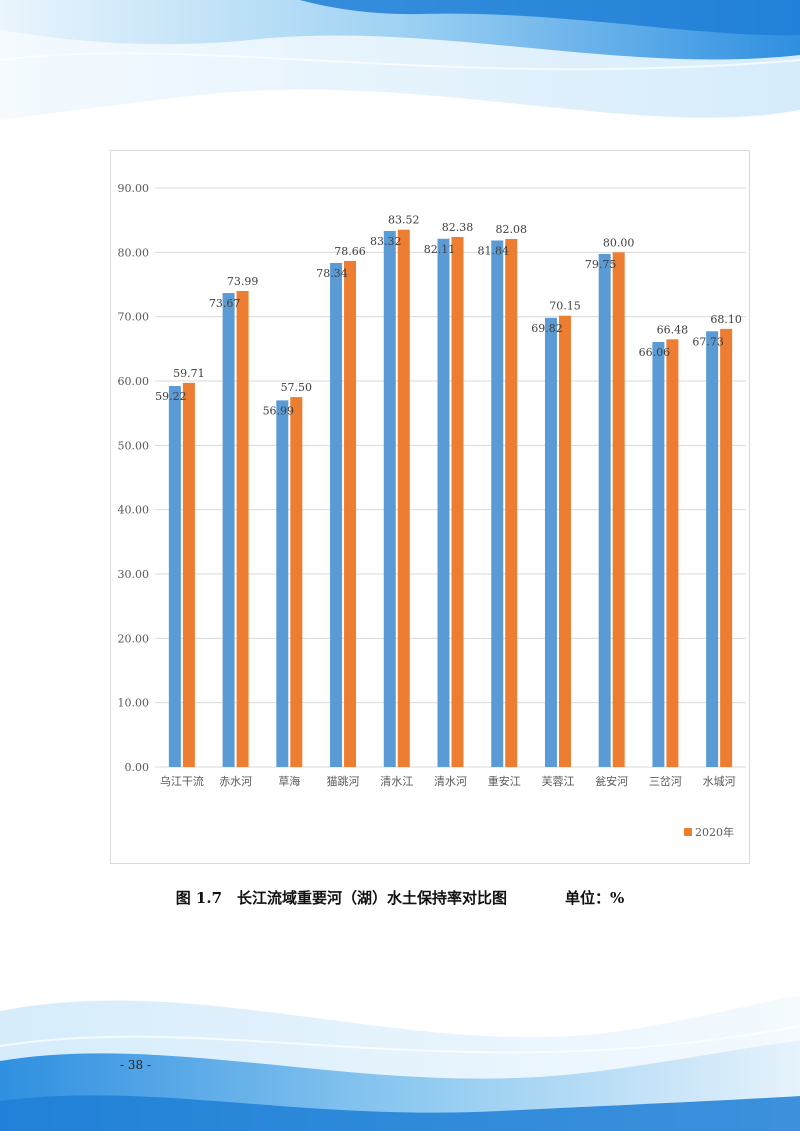 The image size is (800, 1131). What do you see at coordinates (341, 898) in the screenshot?
I see `figure-title: 图 1.7 长江流域重要河（湖）水土保持率对比图` at bounding box center [341, 898].